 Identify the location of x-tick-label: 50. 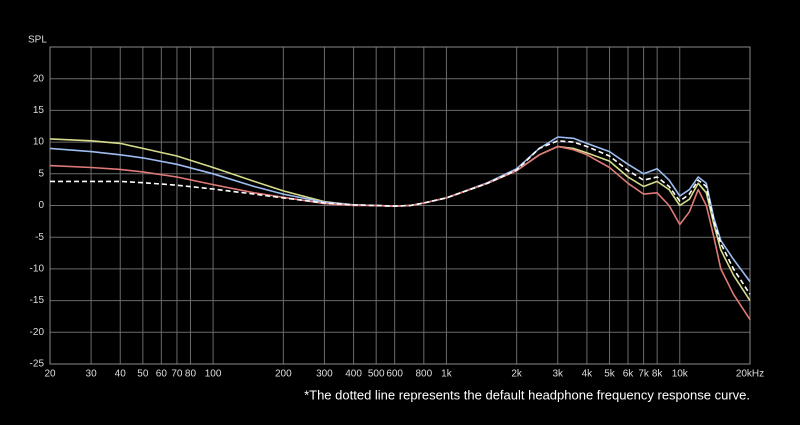
(143, 374).